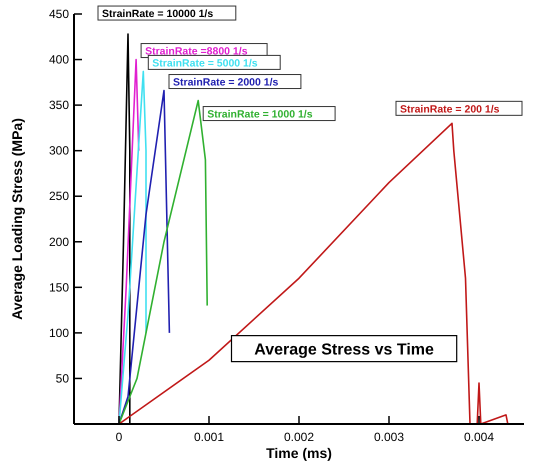  What do you see at coordinates (17, 219) in the screenshot?
I see `y-axis-title: Average Loading Stress (MPa)` at bounding box center [17, 219].